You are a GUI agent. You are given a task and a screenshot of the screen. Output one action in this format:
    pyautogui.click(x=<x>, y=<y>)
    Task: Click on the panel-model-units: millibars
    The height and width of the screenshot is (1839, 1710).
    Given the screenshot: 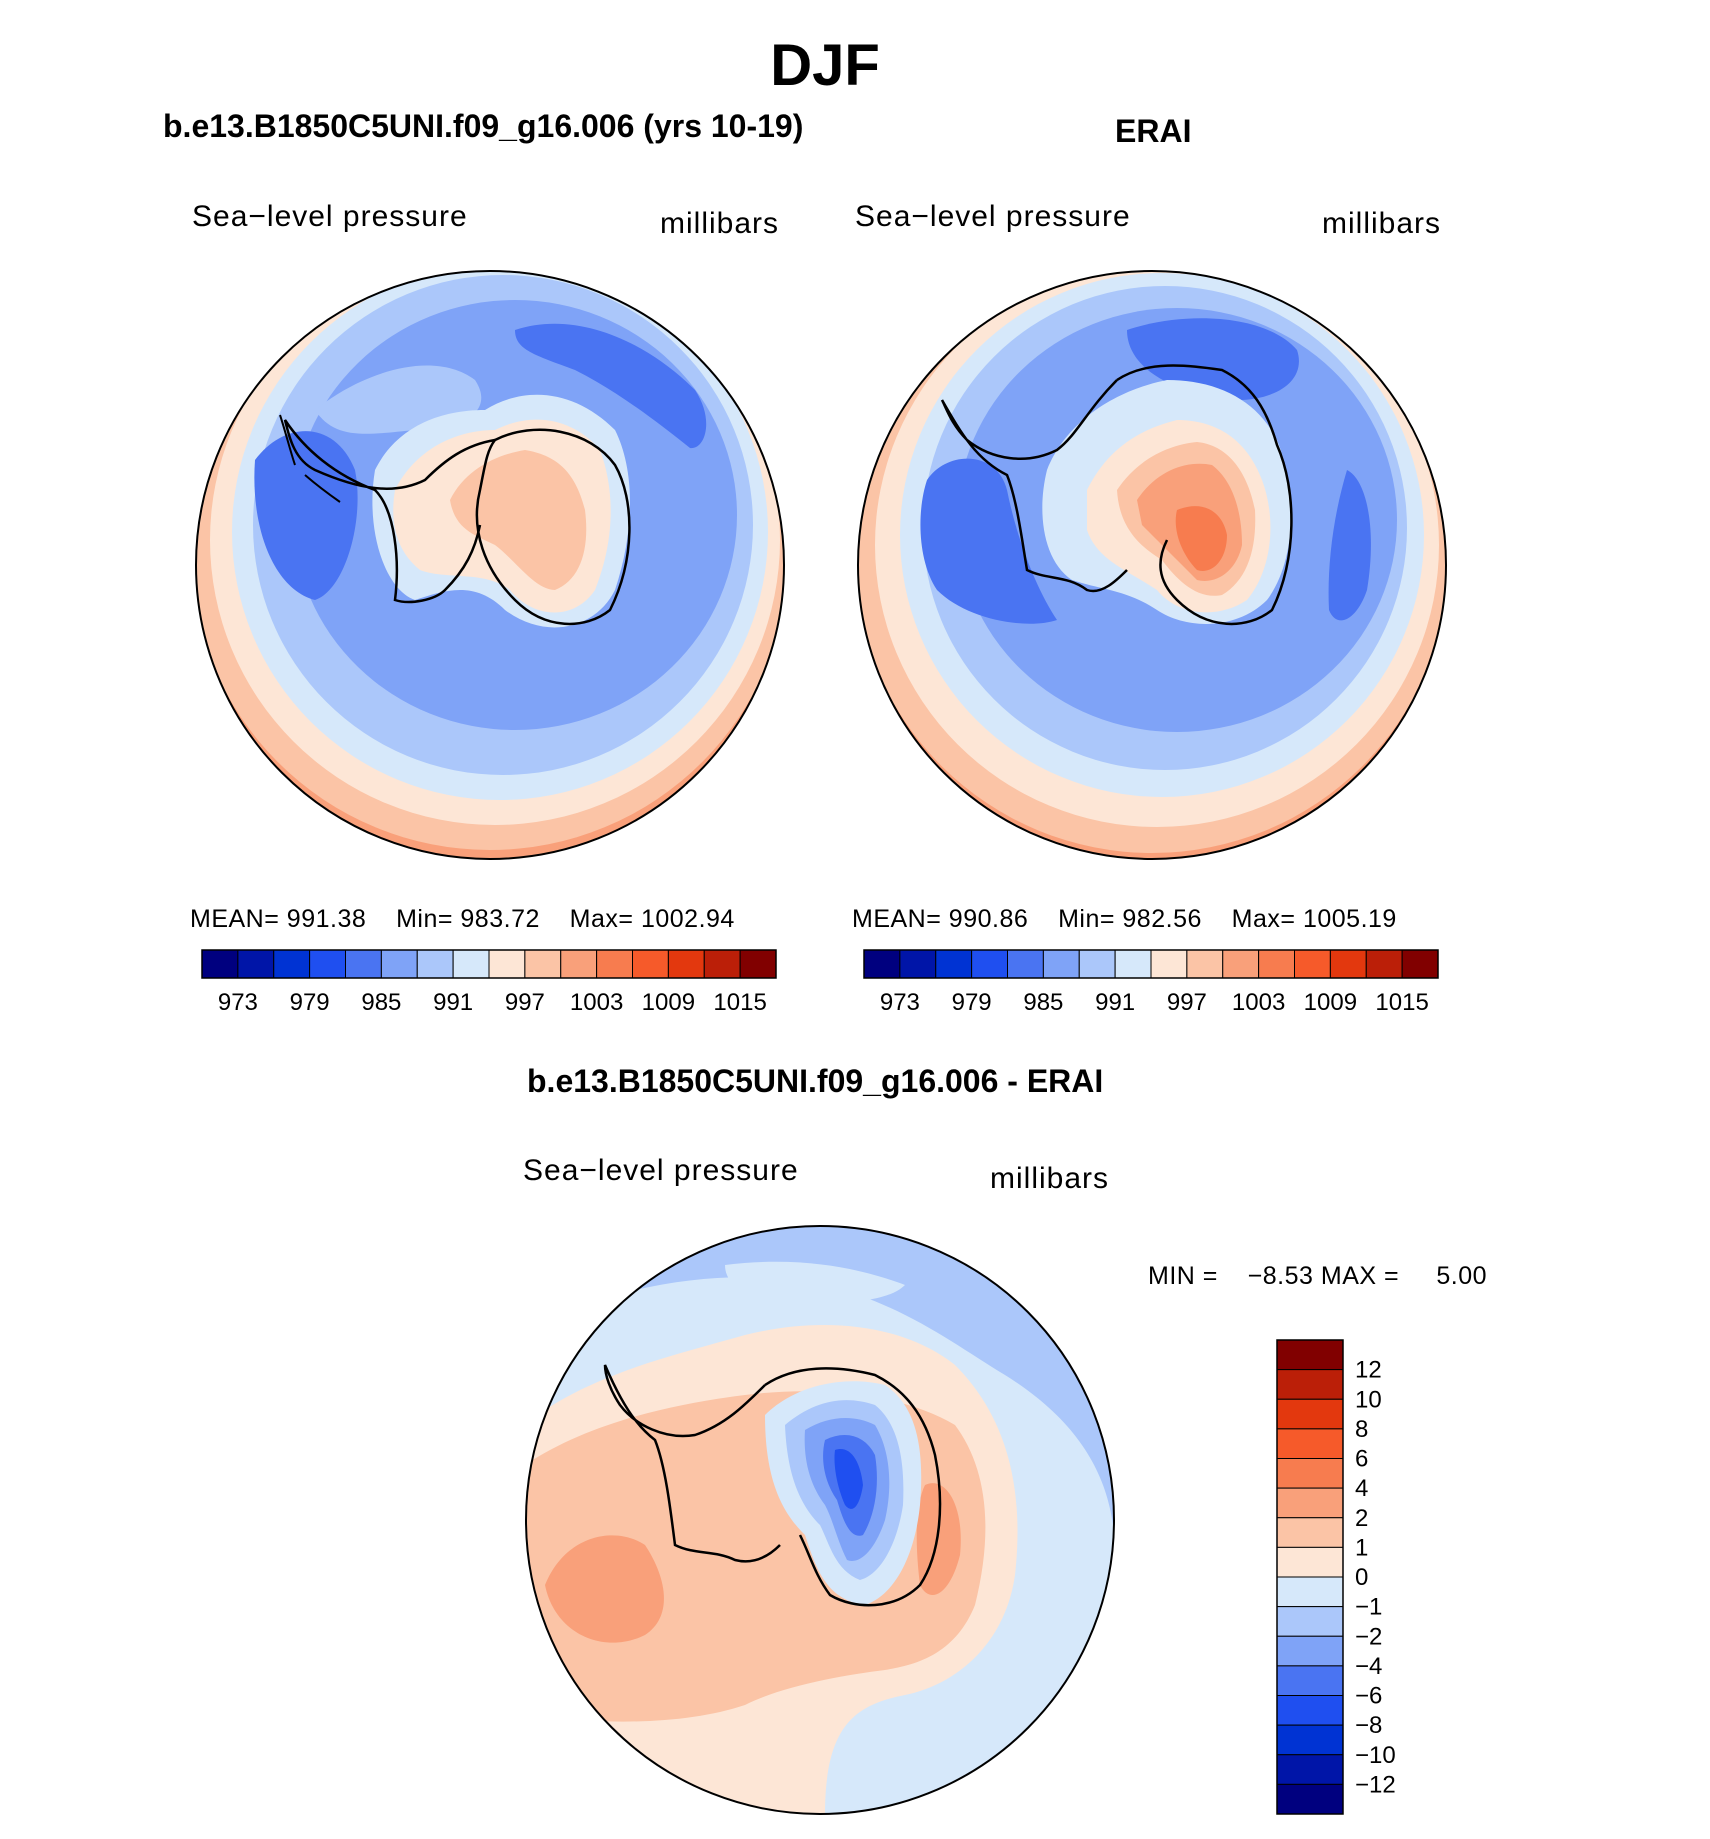 What is the action you would take?
    pyautogui.click(x=720, y=223)
    